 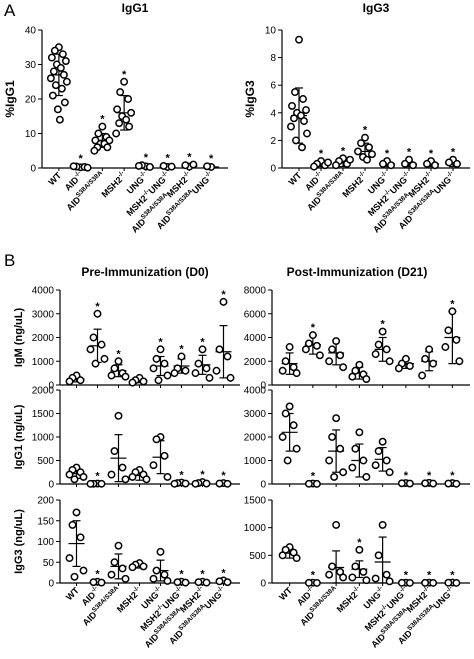 What do you see at coordinates (255, 314) in the screenshot?
I see `y-tick-label: 6000` at bounding box center [255, 314].